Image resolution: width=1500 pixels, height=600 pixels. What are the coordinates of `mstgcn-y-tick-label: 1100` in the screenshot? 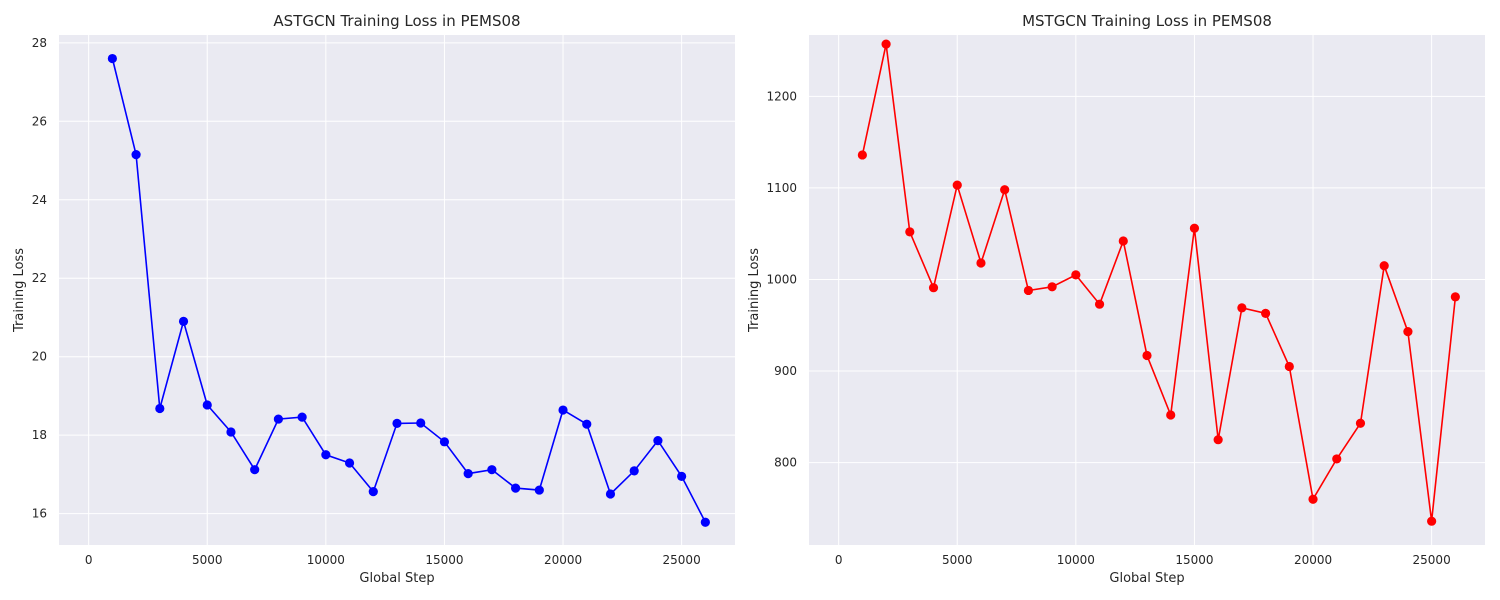 It's located at (781, 188).